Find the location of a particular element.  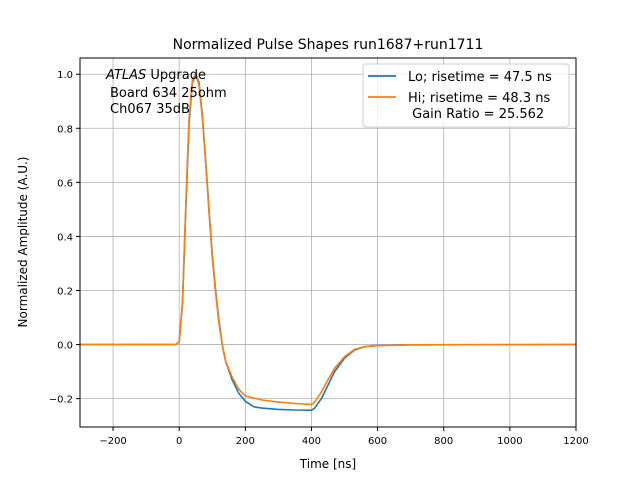

y-tick-label: 0.4 is located at coordinates (65, 237).